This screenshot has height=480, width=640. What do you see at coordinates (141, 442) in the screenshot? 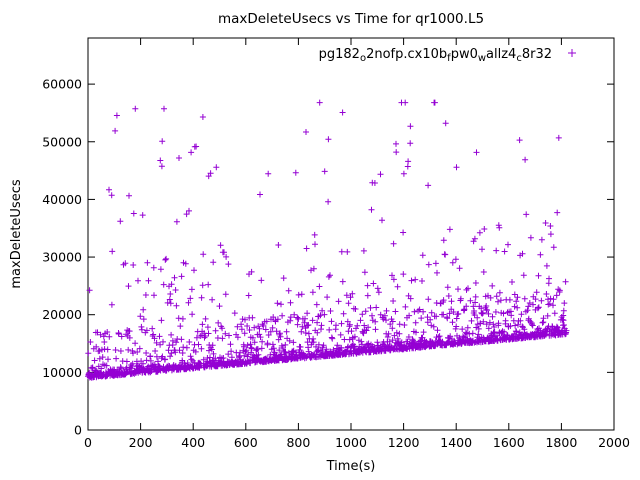
I see `x-tick-label: 200` at bounding box center [141, 442].